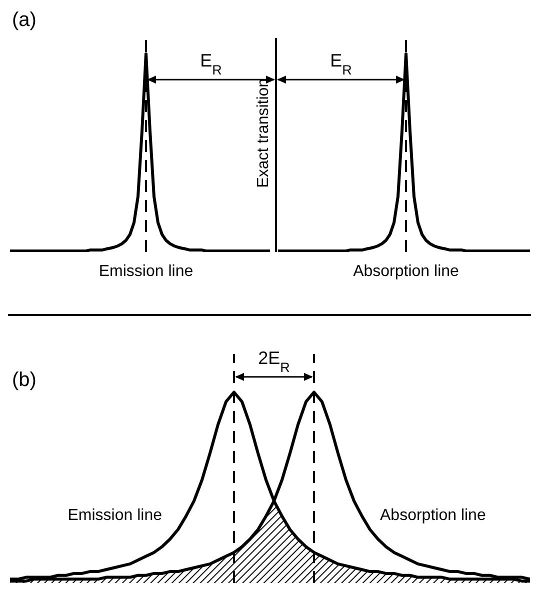 This screenshot has width=539, height=591. What do you see at coordinates (24, 20) in the screenshot?
I see `chart-title: (a)` at bounding box center [24, 20].